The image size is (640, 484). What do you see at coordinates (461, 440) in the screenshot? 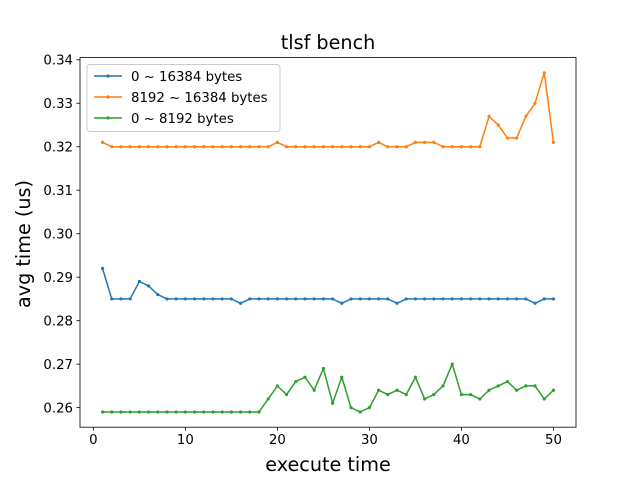
I see `x-tick-label: 40` at bounding box center [461, 440].